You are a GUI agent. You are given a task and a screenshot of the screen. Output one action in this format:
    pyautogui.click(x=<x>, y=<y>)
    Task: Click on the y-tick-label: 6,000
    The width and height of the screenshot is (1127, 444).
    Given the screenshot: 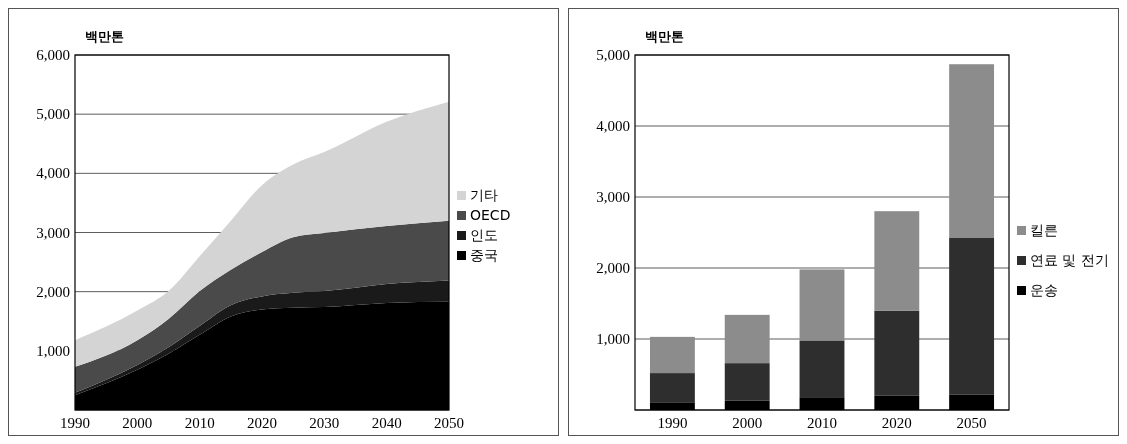 What is the action you would take?
    pyautogui.click(x=53, y=55)
    